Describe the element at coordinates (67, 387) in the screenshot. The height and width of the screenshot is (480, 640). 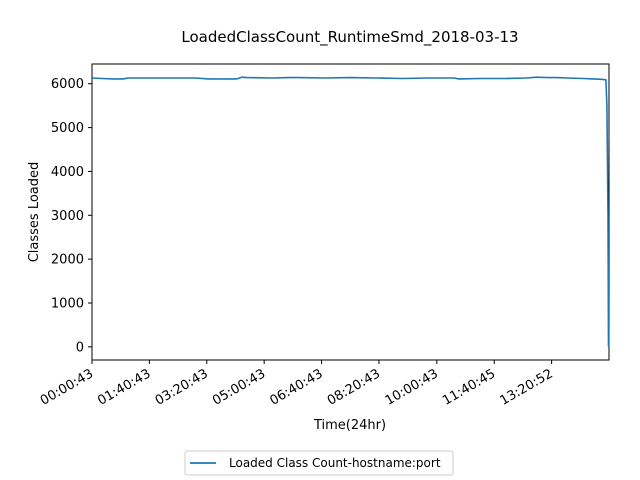
I see `x-tick-label: 00:00:43` at that location.